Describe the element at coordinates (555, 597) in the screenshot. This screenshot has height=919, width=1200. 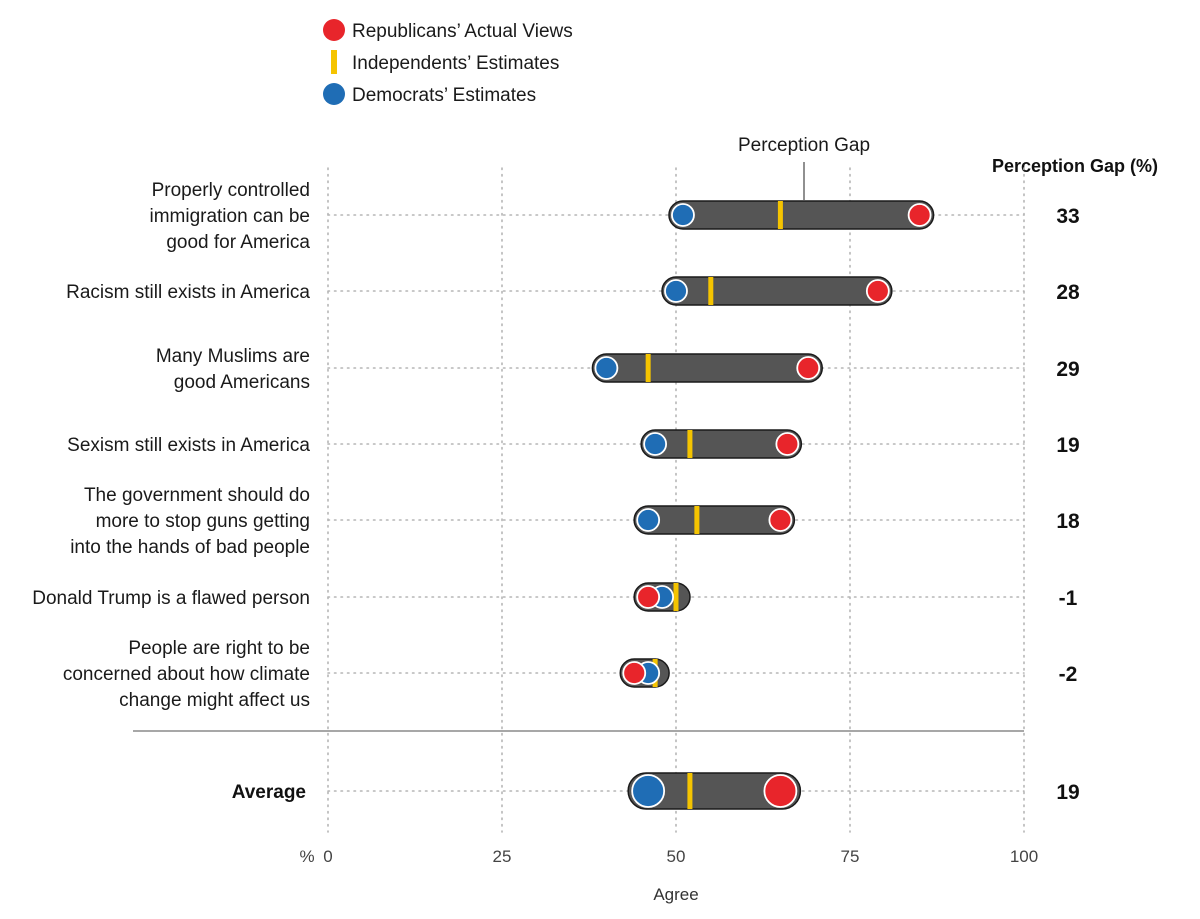
I see `row: Donald Trump is a flawed person -1` at that location.